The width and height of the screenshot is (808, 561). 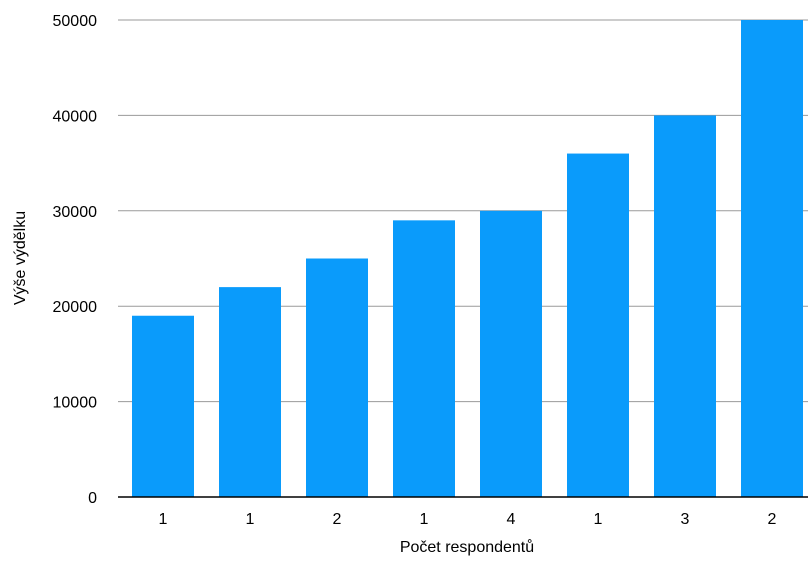 What do you see at coordinates (468, 519) in the screenshot?
I see `x-tick-labels: 1 1 2 1 4 1 3 2` at bounding box center [468, 519].